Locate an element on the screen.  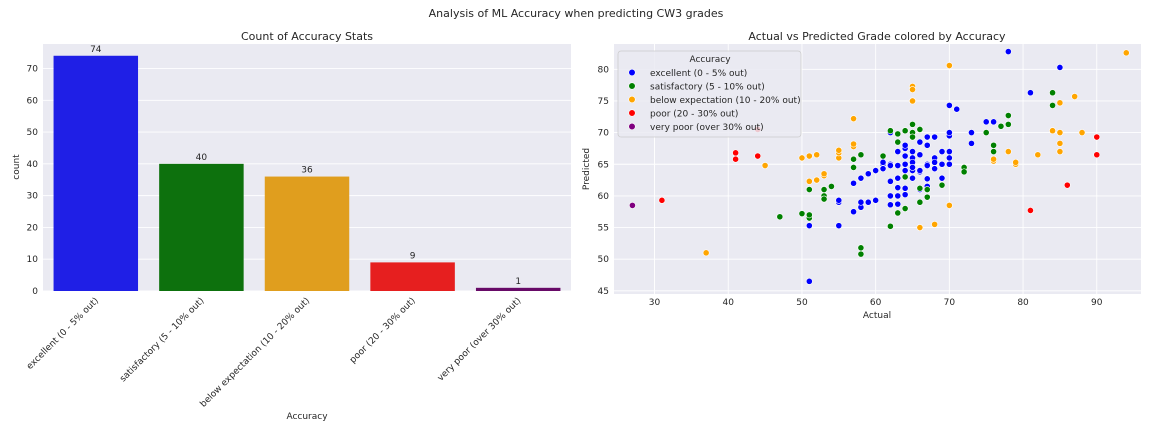
bar-value-label: 1 is located at coordinates (518, 282).